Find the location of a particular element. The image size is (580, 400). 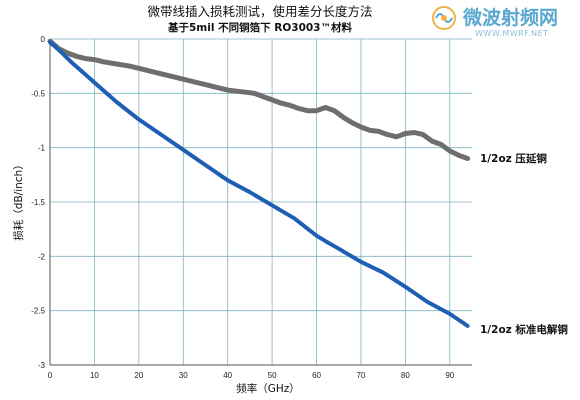

y-tick-label: -1.5 is located at coordinates (38, 202).